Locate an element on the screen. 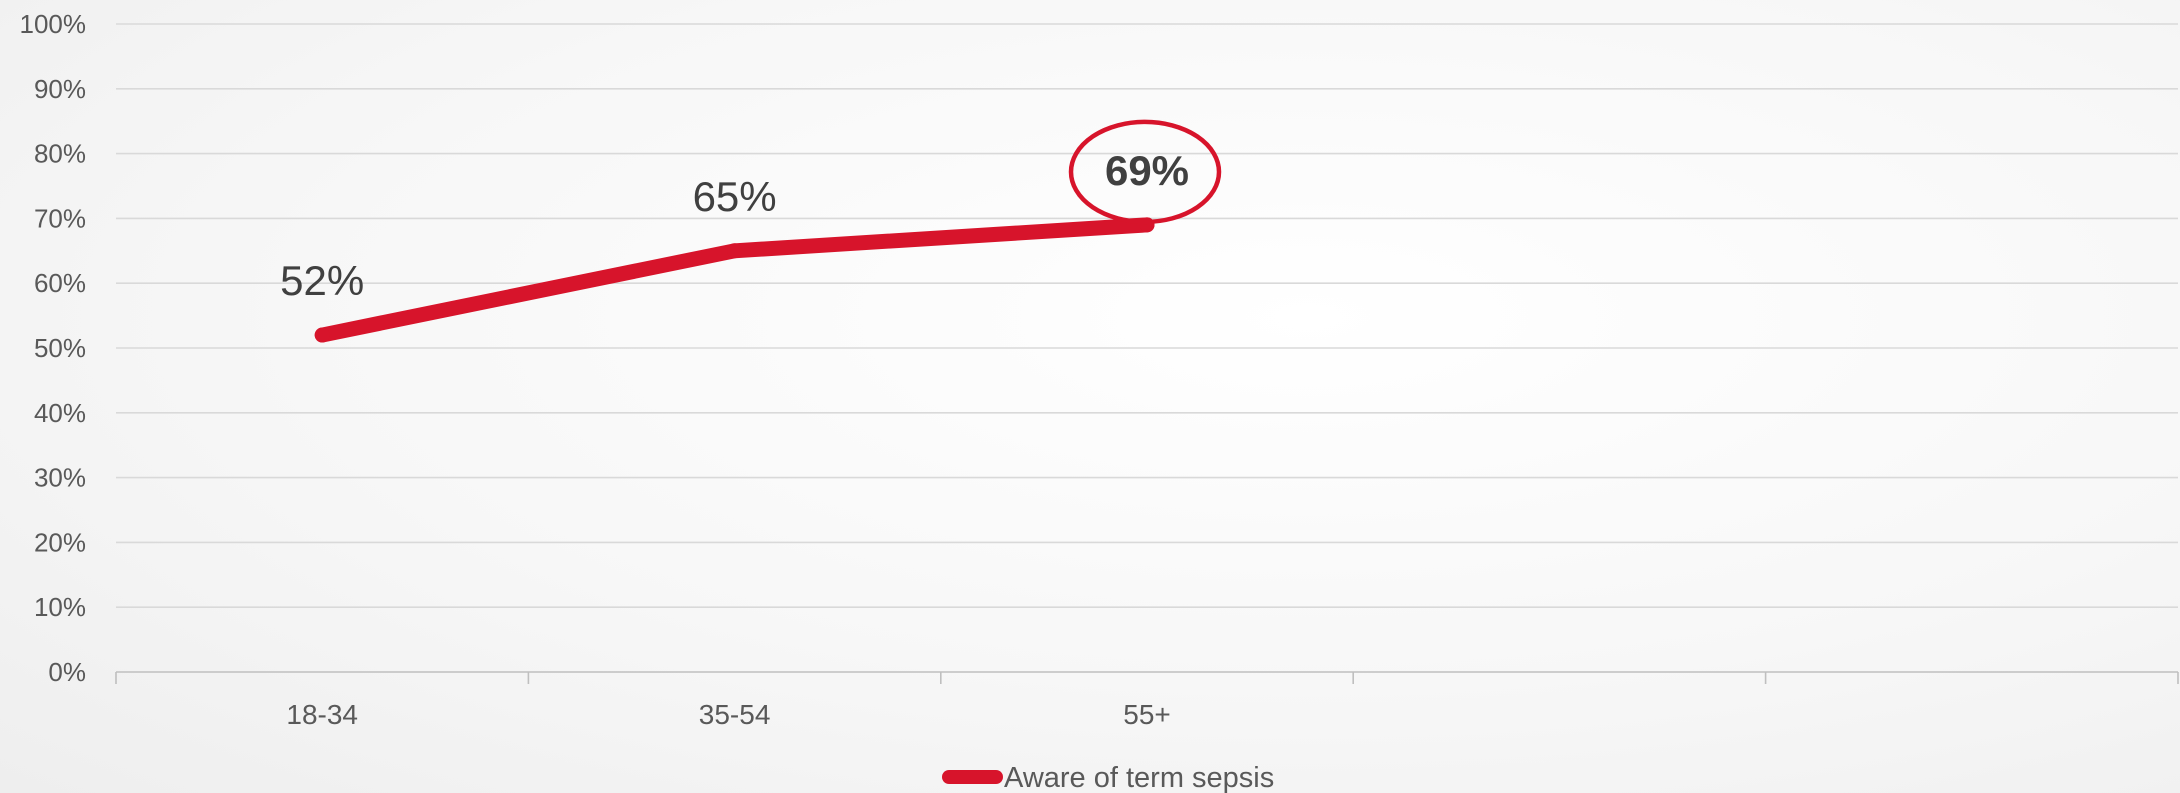  y-tick-label: 20% is located at coordinates (60, 542).